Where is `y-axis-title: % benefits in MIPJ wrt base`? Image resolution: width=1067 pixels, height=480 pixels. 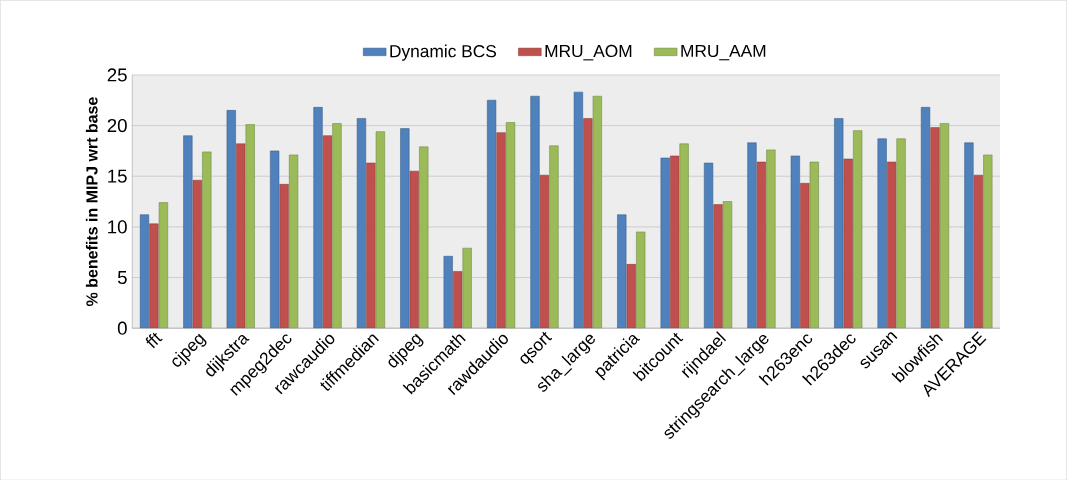
y-axis-title: % benefits in MIPJ wrt base is located at coordinates (91, 201).